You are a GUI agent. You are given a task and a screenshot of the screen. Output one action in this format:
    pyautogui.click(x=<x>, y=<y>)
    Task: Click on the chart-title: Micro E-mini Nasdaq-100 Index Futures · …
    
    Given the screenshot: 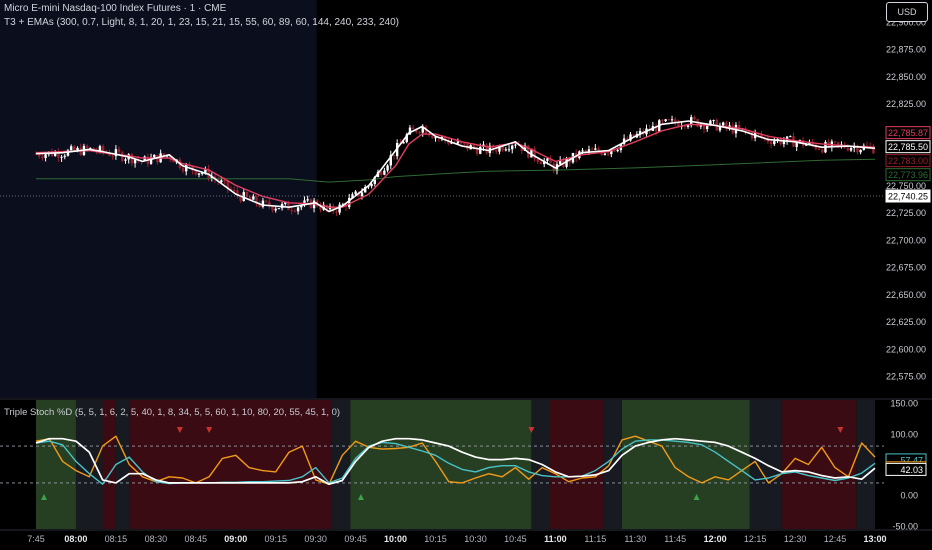 What is the action you would take?
    pyautogui.click(x=115, y=8)
    